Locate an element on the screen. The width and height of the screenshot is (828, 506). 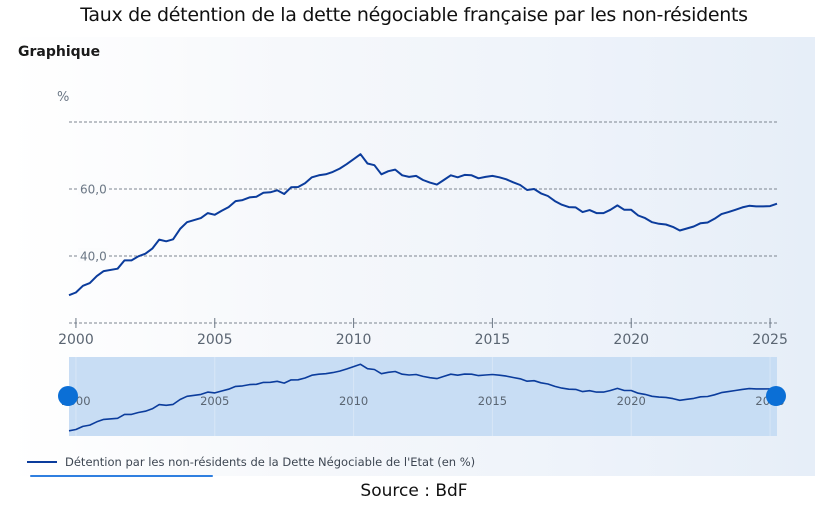
navigator-handle-right is located at coordinates (776, 396).